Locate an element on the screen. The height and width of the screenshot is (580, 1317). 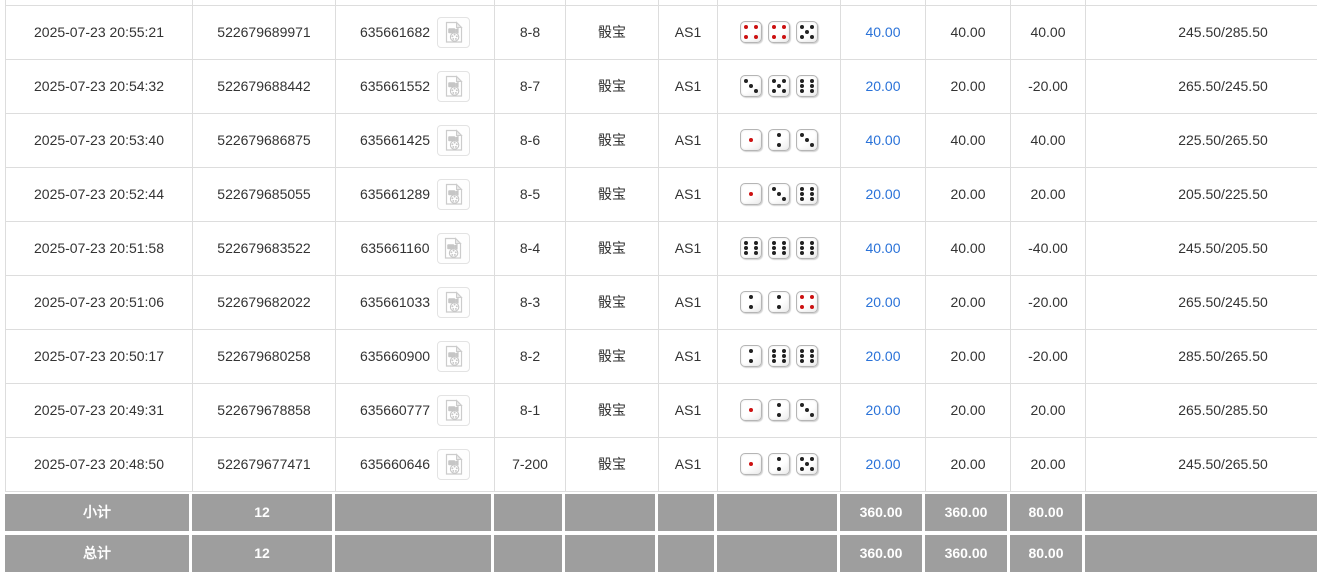
round-number: 8-4 is located at coordinates (530, 248).